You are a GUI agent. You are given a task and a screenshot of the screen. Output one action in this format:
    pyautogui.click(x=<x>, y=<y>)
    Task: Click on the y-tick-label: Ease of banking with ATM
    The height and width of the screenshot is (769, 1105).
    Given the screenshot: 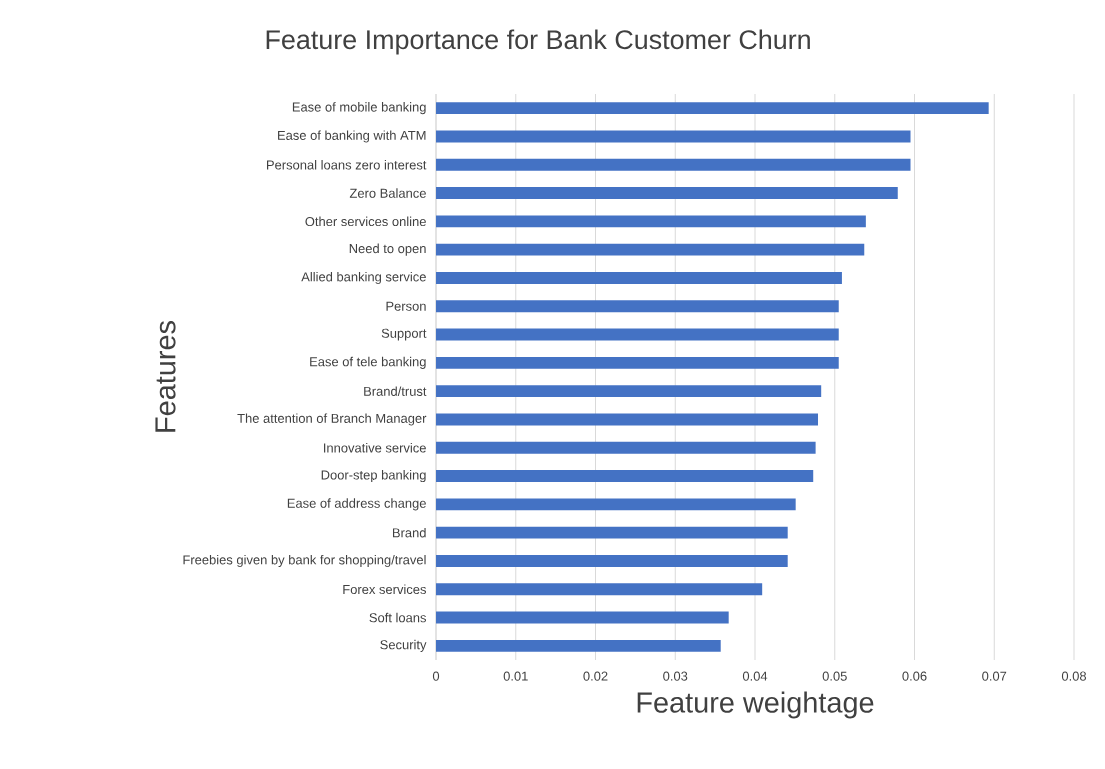 What is the action you would take?
    pyautogui.click(x=352, y=136)
    